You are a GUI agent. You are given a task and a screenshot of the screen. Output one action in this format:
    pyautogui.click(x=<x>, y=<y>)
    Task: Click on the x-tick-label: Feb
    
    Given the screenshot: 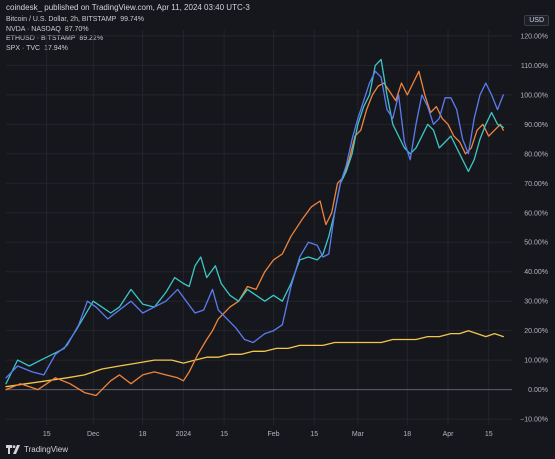 What is the action you would take?
    pyautogui.click(x=274, y=434)
    